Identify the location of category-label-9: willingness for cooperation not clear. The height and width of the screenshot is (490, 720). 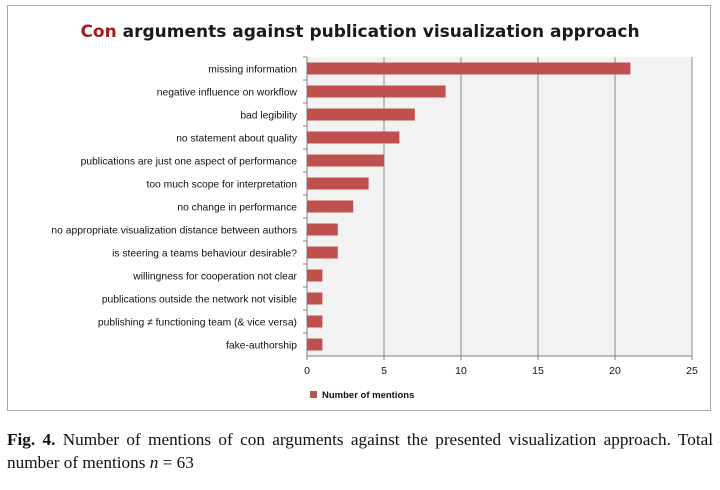
(214, 277).